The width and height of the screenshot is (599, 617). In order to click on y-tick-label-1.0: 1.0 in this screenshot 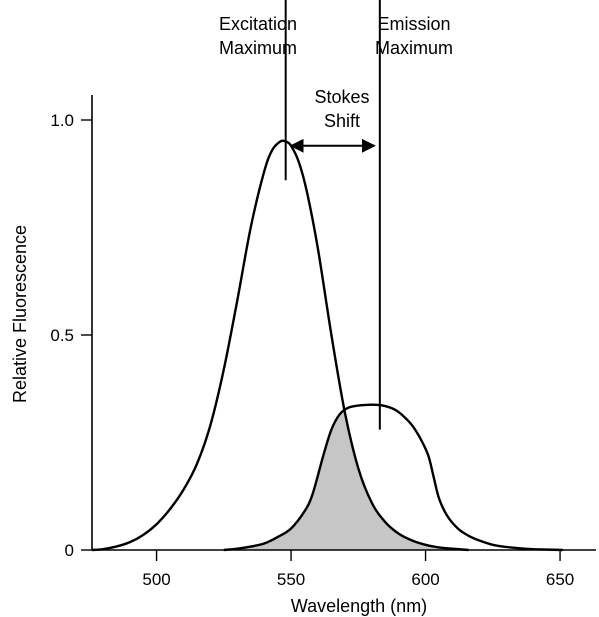, I will do `click(62, 120)`.